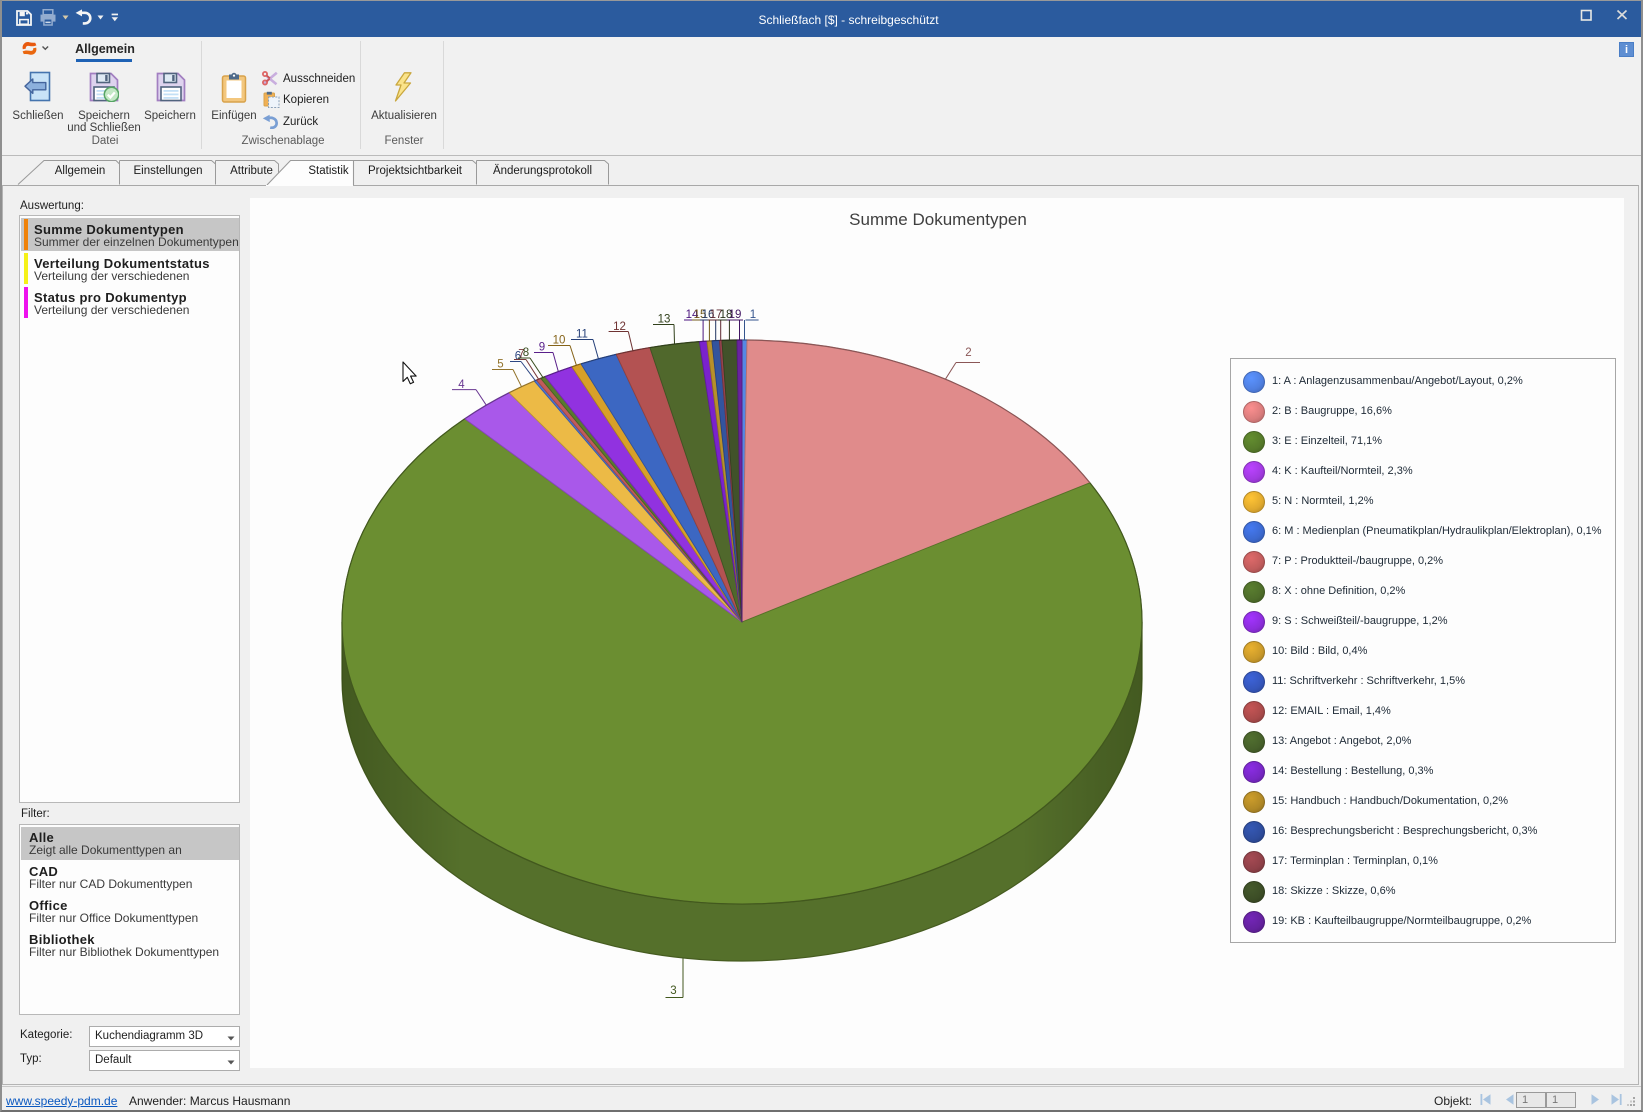  What do you see at coordinates (726, 315) in the screenshot?
I see `svg-text: 18` at bounding box center [726, 315].